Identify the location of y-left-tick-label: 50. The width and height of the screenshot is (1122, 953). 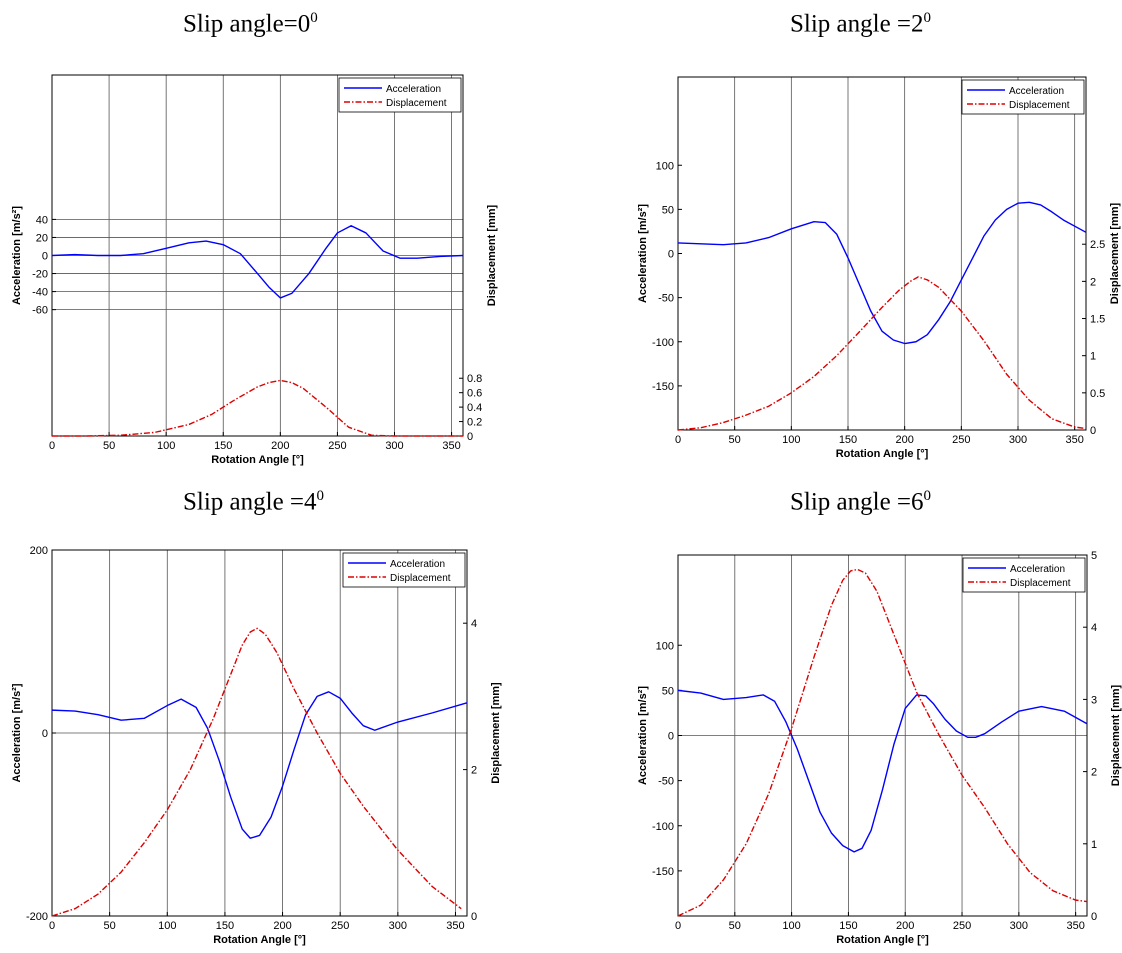
(668, 210).